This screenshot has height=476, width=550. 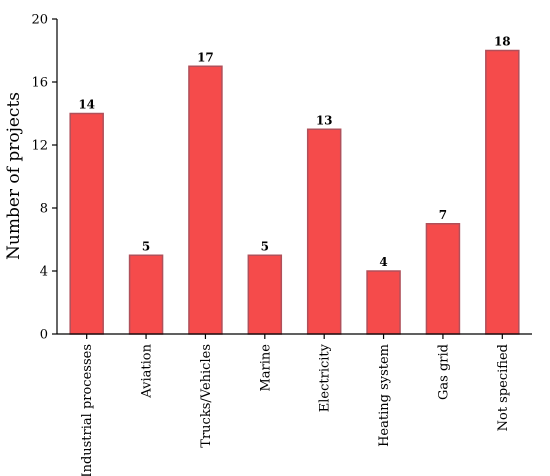 I want to click on y-axis-ticks: 0 4 8 12 16 20, so click(x=44, y=178).